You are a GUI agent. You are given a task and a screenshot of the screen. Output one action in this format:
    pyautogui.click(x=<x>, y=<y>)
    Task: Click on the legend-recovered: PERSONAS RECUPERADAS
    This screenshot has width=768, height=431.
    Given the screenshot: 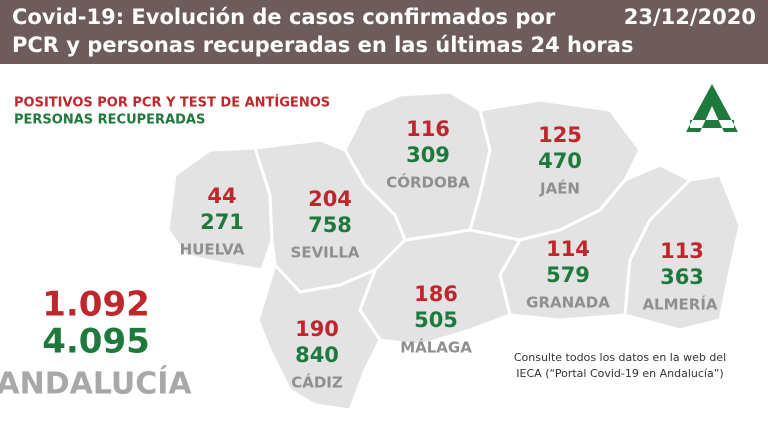 What is the action you would take?
    pyautogui.click(x=109, y=120)
    